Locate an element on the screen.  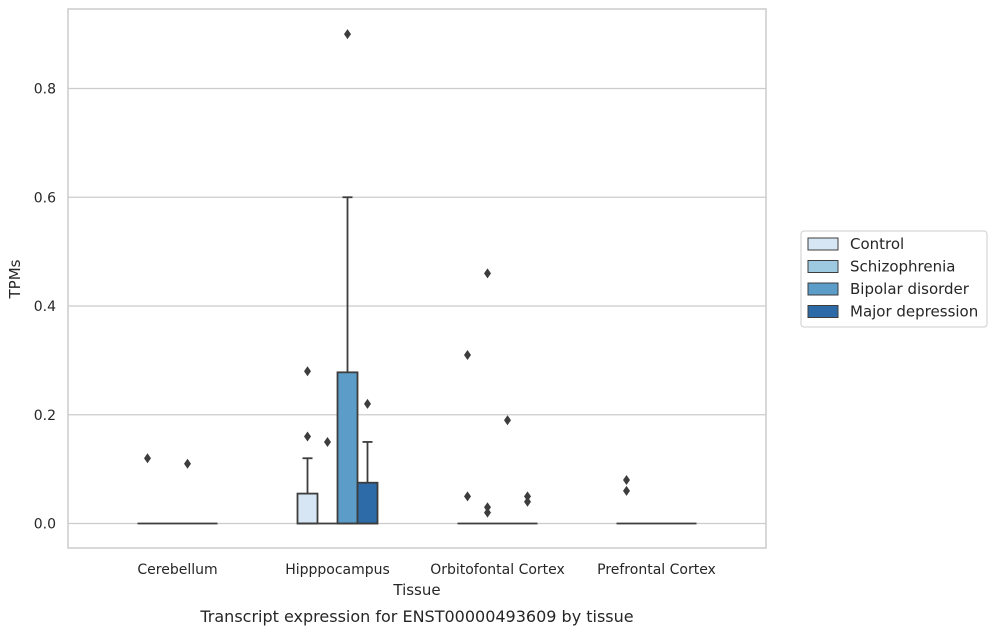
y-tick-label: 0.0 is located at coordinates (45, 525).